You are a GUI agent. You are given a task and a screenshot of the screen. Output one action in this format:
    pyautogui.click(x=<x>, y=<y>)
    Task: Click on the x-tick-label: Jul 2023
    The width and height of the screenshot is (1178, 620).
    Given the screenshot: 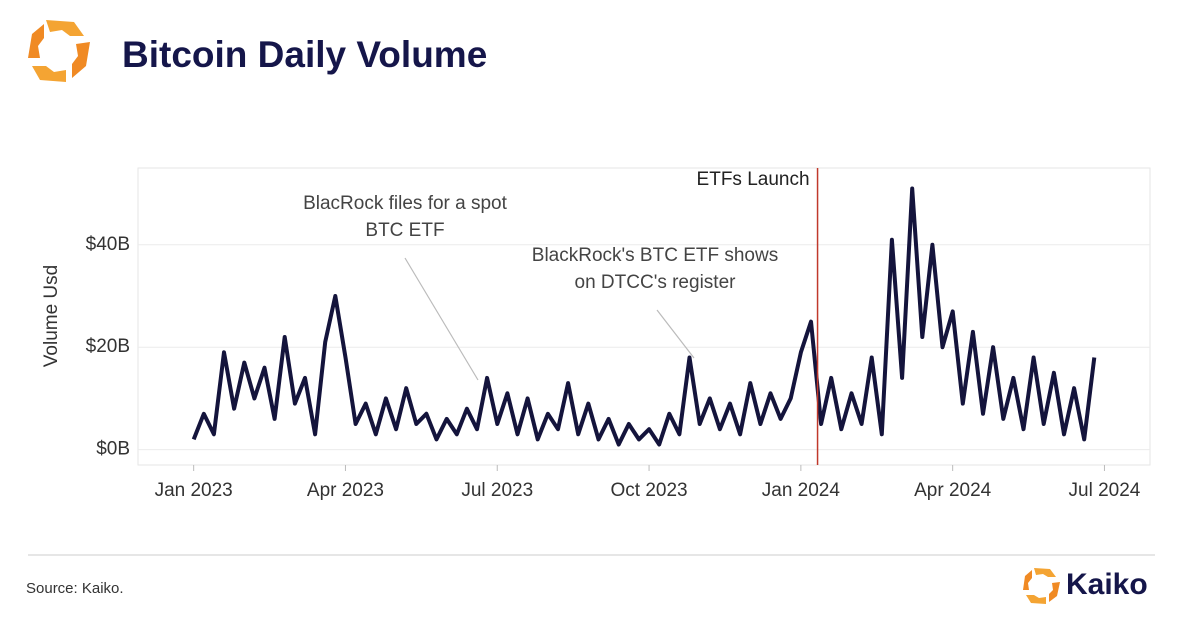 What is the action you would take?
    pyautogui.click(x=497, y=490)
    